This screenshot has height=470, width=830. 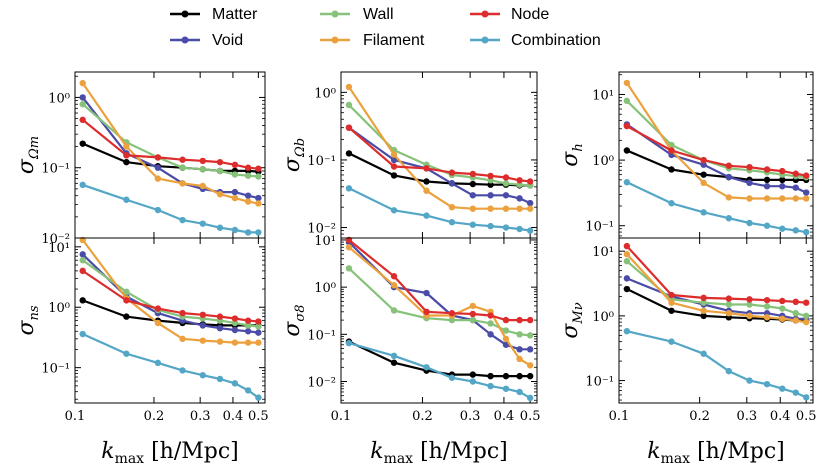 What do you see at coordinates (300, 312) in the screenshot?
I see `y-axis-label-subscript: σ8` at bounding box center [300, 312].